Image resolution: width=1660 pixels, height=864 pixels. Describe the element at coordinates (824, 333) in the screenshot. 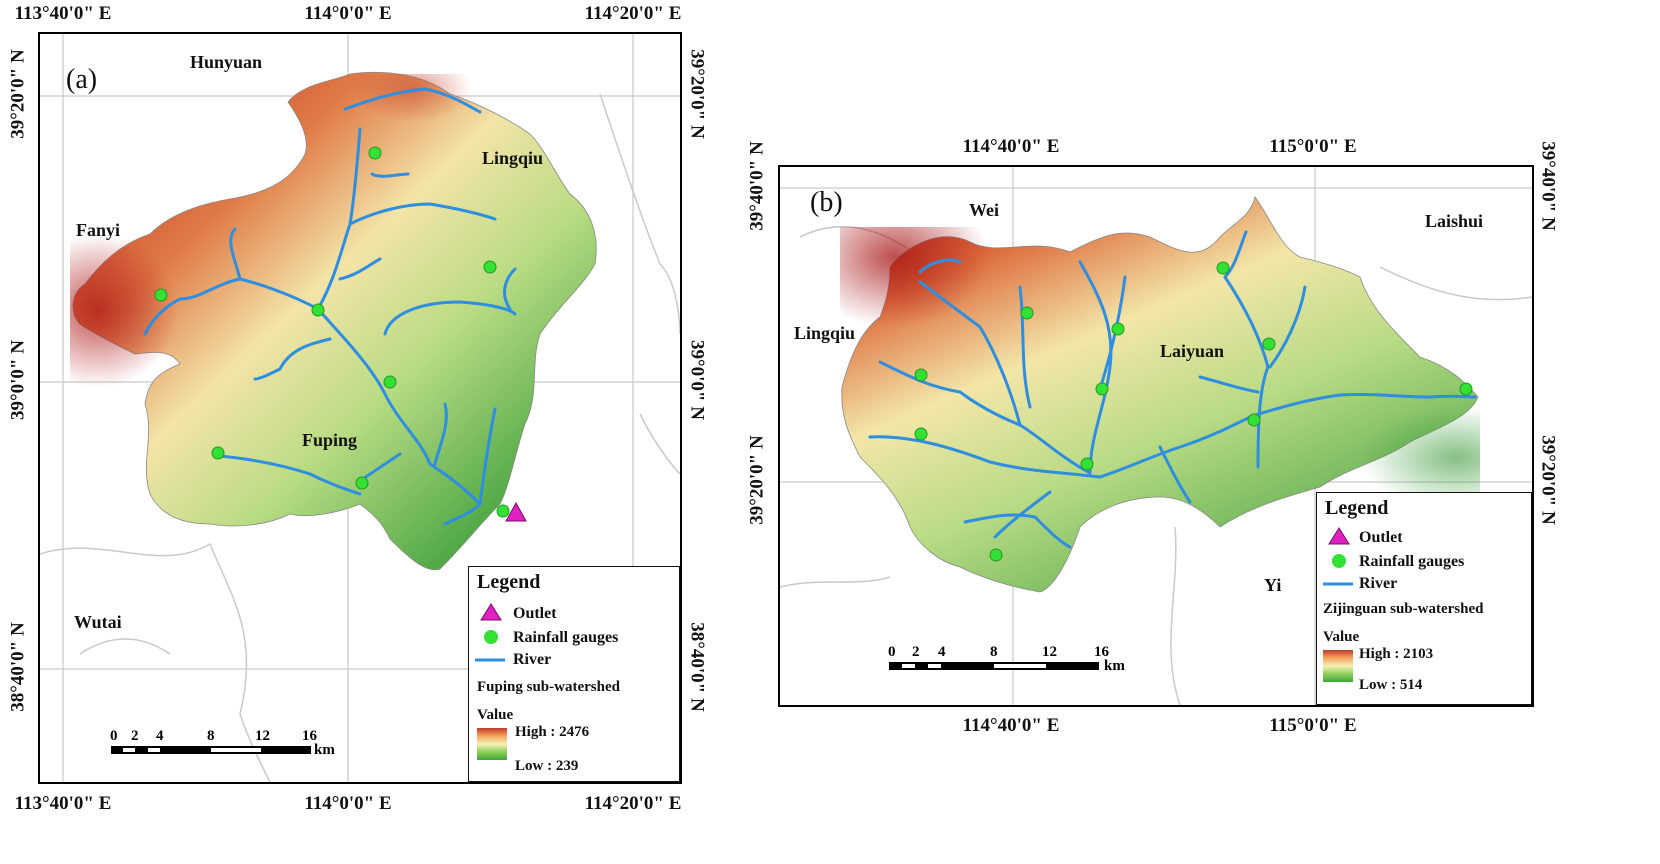

I see `place-lingqiu-b: Lingqiu` at that location.